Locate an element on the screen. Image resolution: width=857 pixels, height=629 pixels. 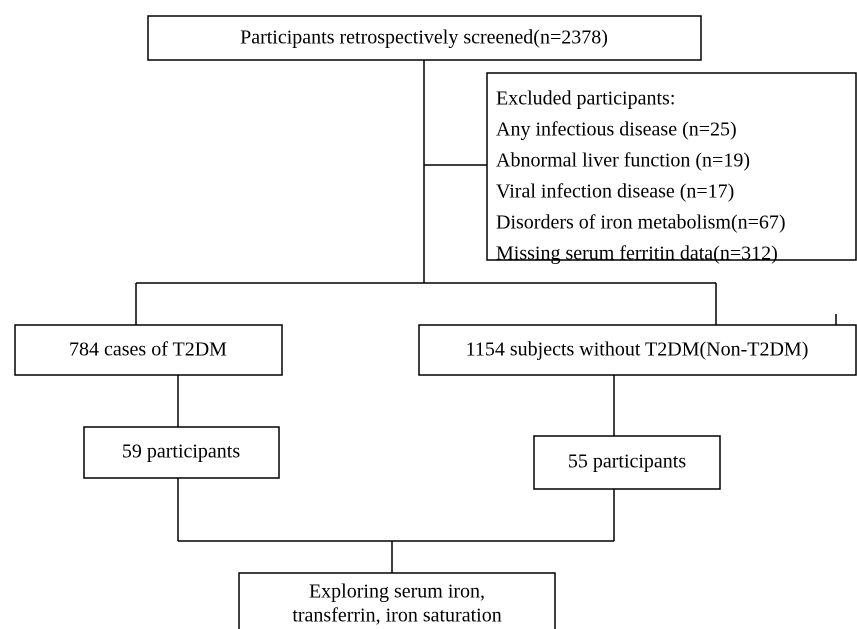
box-label: Exploring serum iron, is located at coordinates (397, 592).